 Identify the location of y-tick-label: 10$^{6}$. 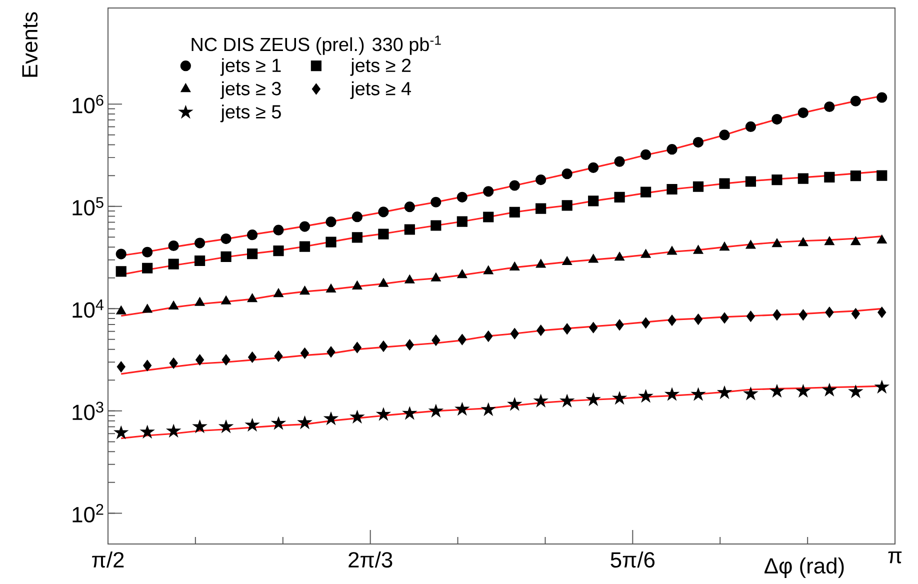
(88, 104).